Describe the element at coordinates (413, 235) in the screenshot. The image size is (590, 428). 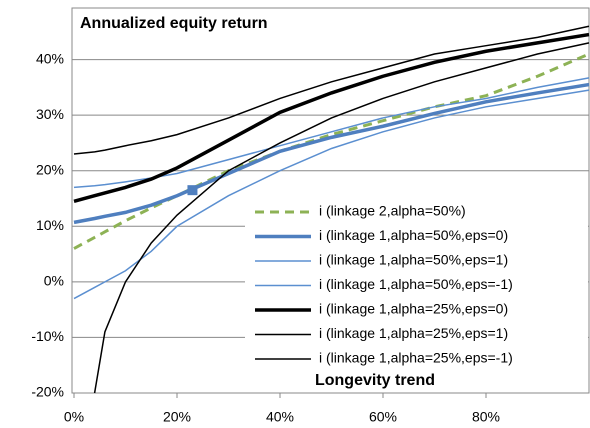
I see `legend-label: i (linkage 1,alpha=50%,eps=0)` at that location.